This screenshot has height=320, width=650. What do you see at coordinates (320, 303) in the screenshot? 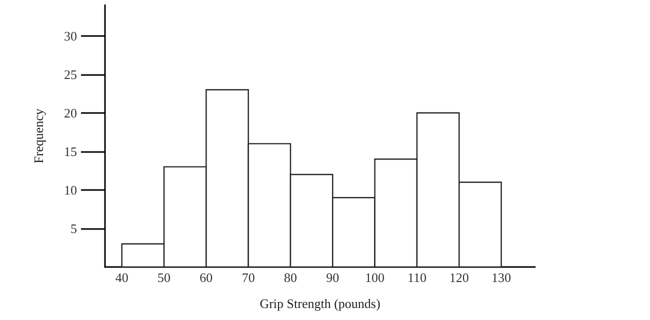
I see `x-axis-title: Grip Strength (pounds)` at bounding box center [320, 303].